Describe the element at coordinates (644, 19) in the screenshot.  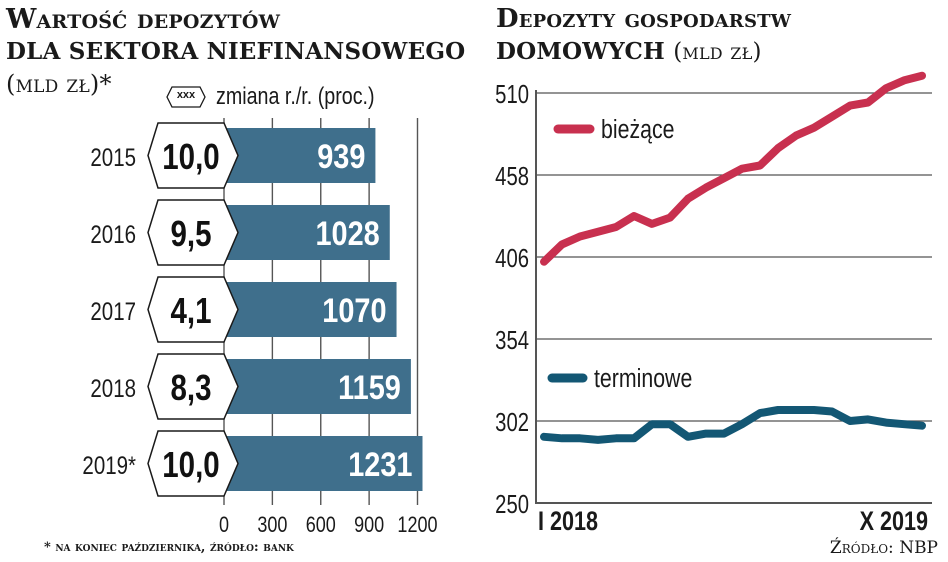
I see `right-chart-title-line1: Depozyty gospodarstw` at that location.